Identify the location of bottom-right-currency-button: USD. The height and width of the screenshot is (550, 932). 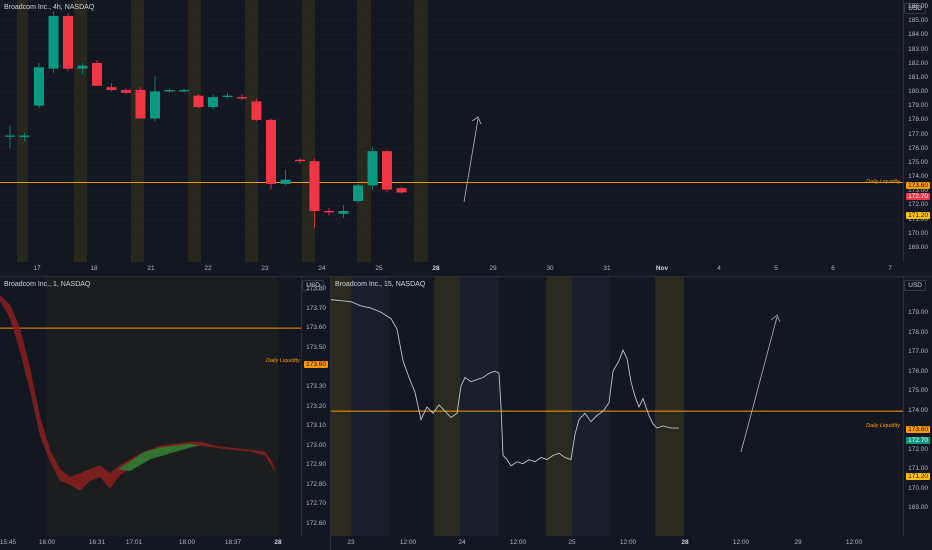
(915, 285).